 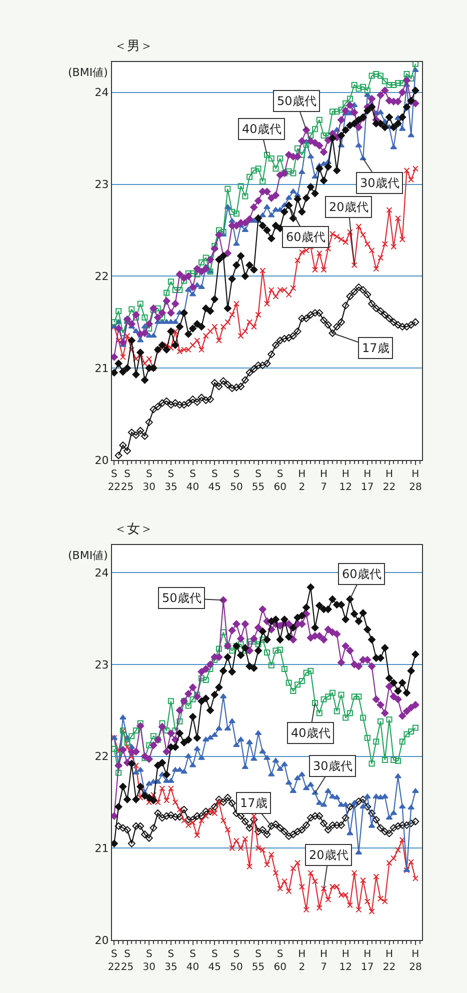 I want to click on chart-title: ＜男＞, so click(x=133, y=46).